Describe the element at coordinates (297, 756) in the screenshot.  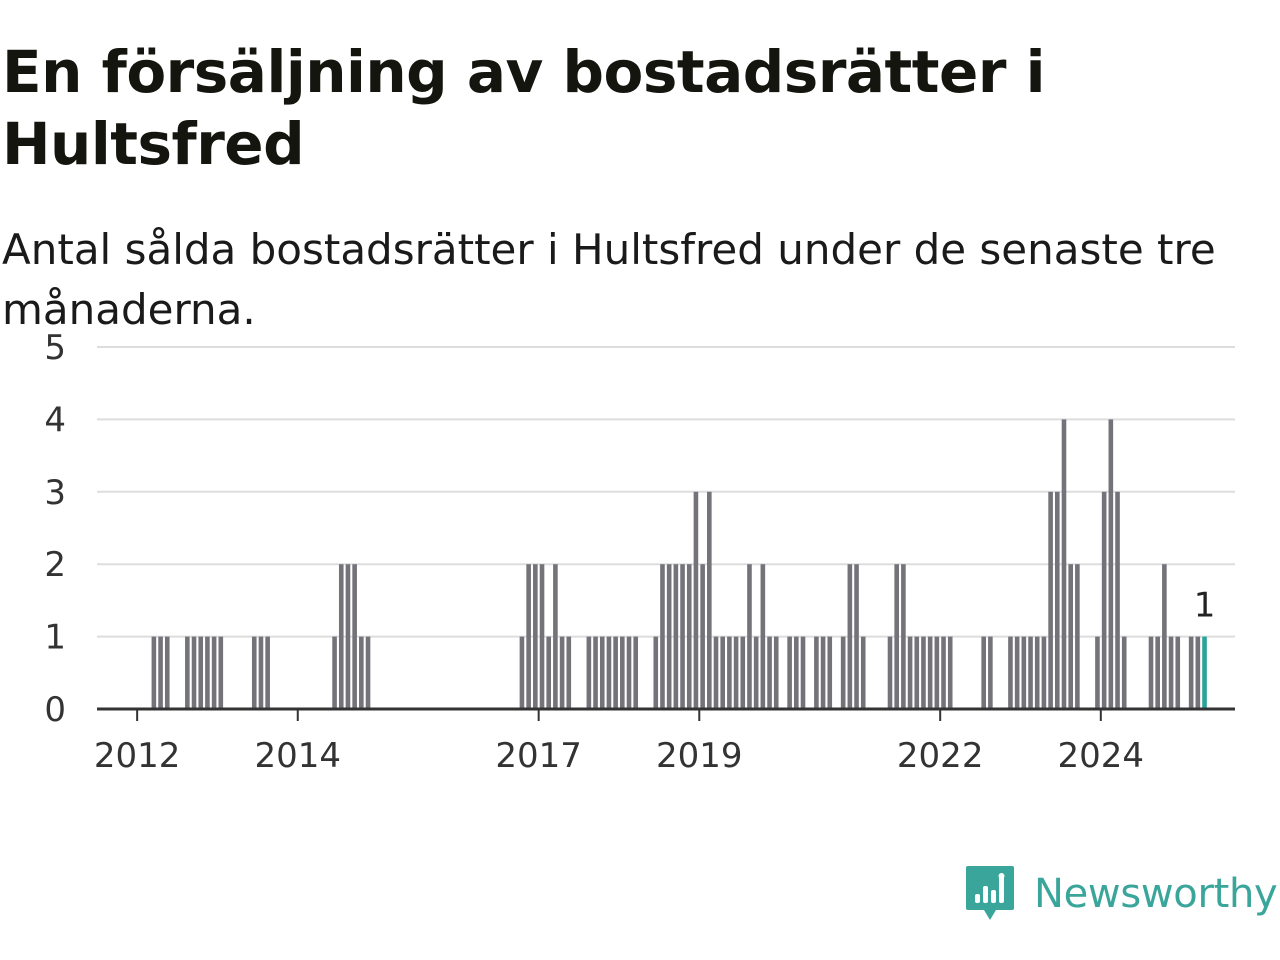
I see `x-tick-label: 2014` at that location.